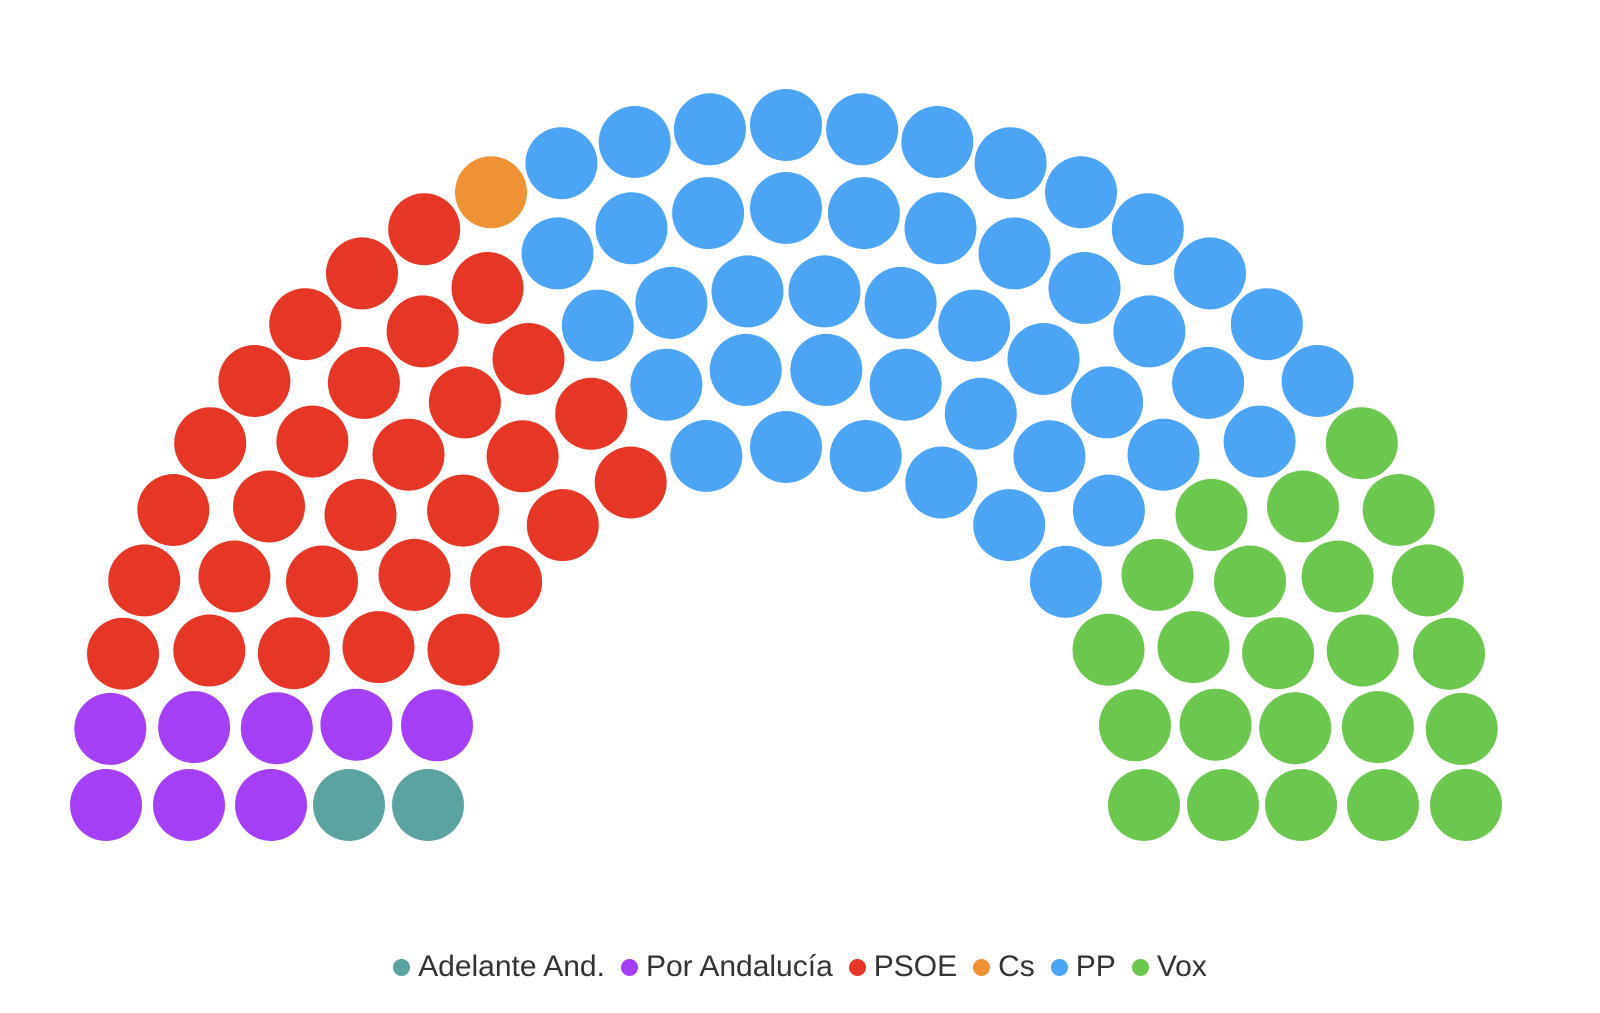 This screenshot has width=1600, height=1013. I want to click on legend-swatch-pp, so click(1059, 967).